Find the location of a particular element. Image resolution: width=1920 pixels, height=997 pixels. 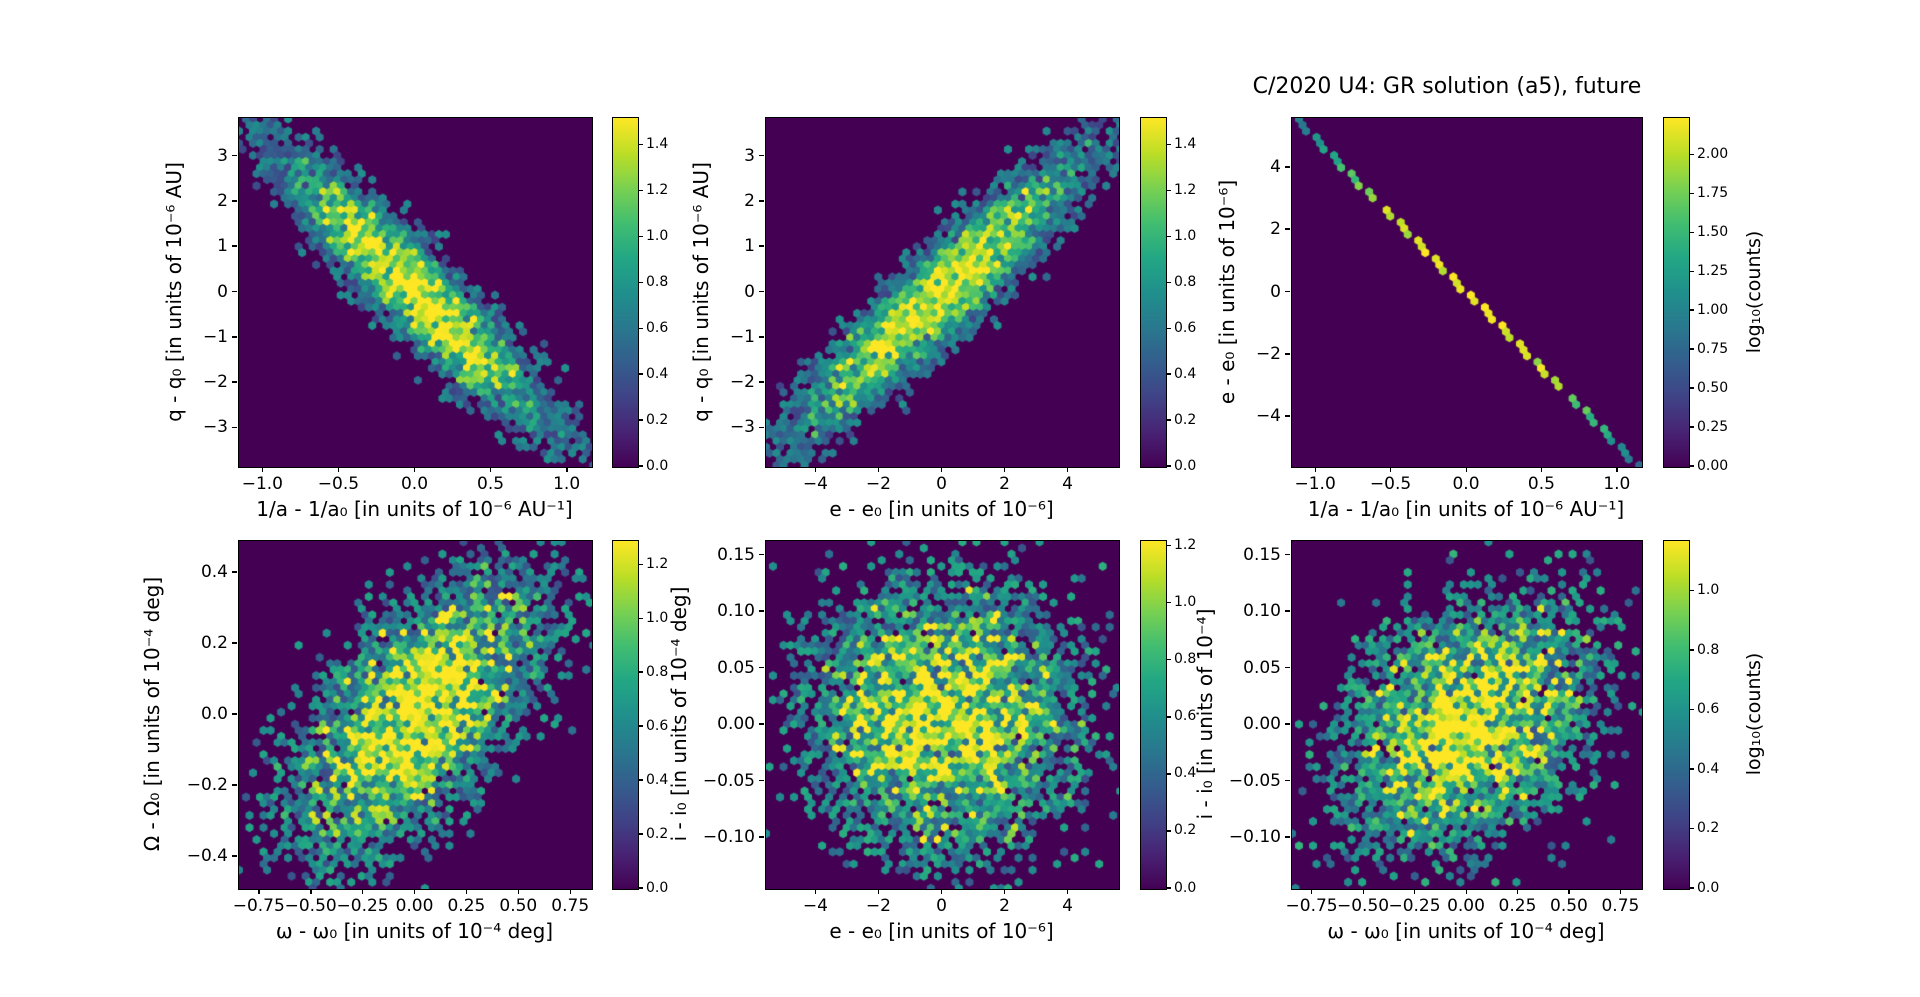

xlabel-top-left: 1/a - 1/a₀ [in units of 10⁻⁶ AU⁻¹] is located at coordinates (414, 509).